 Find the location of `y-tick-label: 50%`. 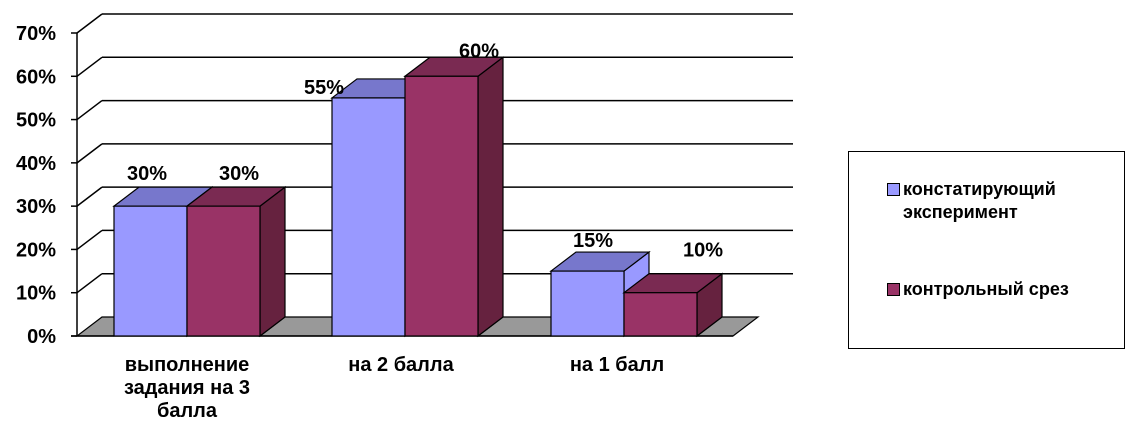

y-tick-label: 50% is located at coordinates (36, 121).